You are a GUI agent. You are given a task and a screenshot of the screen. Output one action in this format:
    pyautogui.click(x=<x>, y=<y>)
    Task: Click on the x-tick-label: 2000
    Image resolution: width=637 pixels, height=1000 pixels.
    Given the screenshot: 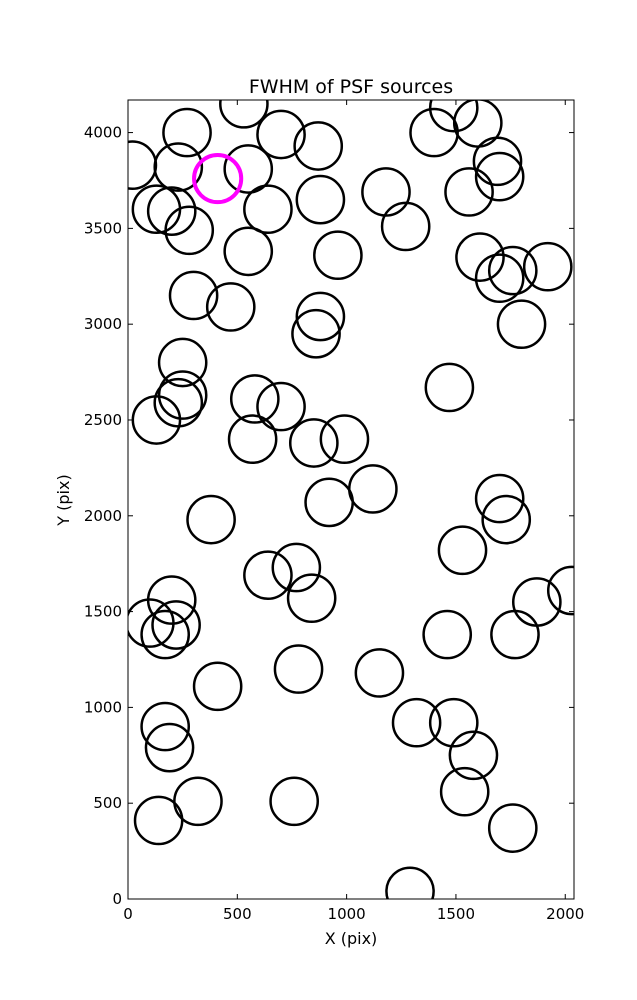 What is the action you would take?
    pyautogui.click(x=565, y=914)
    